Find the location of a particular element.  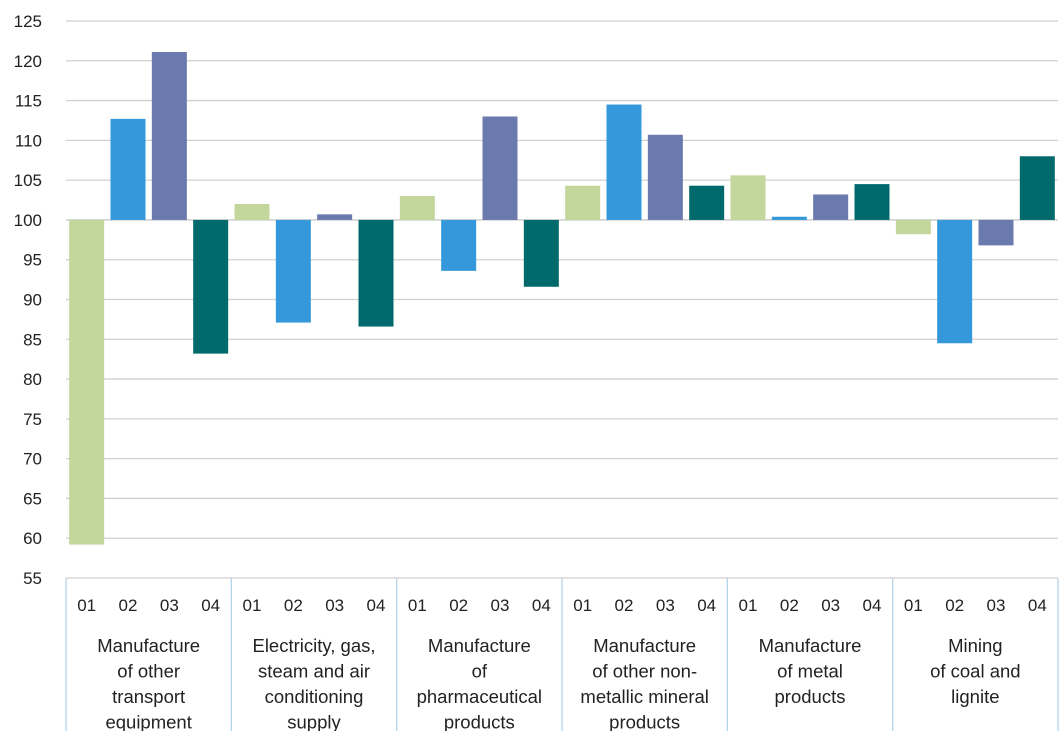

y-tick-label: 60 is located at coordinates (32, 538).